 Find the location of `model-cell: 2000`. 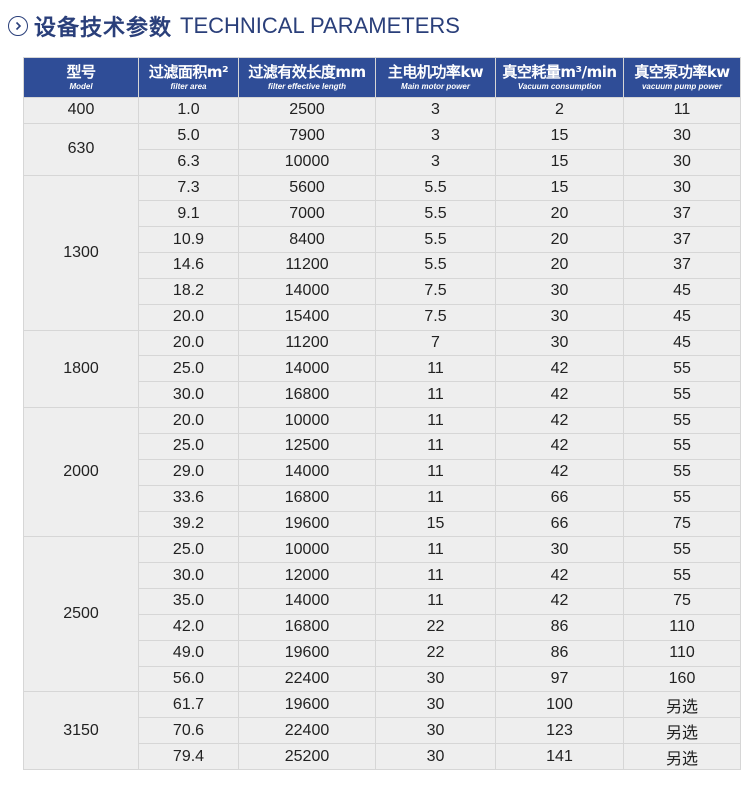

model-cell: 2000 is located at coordinates (81, 472).